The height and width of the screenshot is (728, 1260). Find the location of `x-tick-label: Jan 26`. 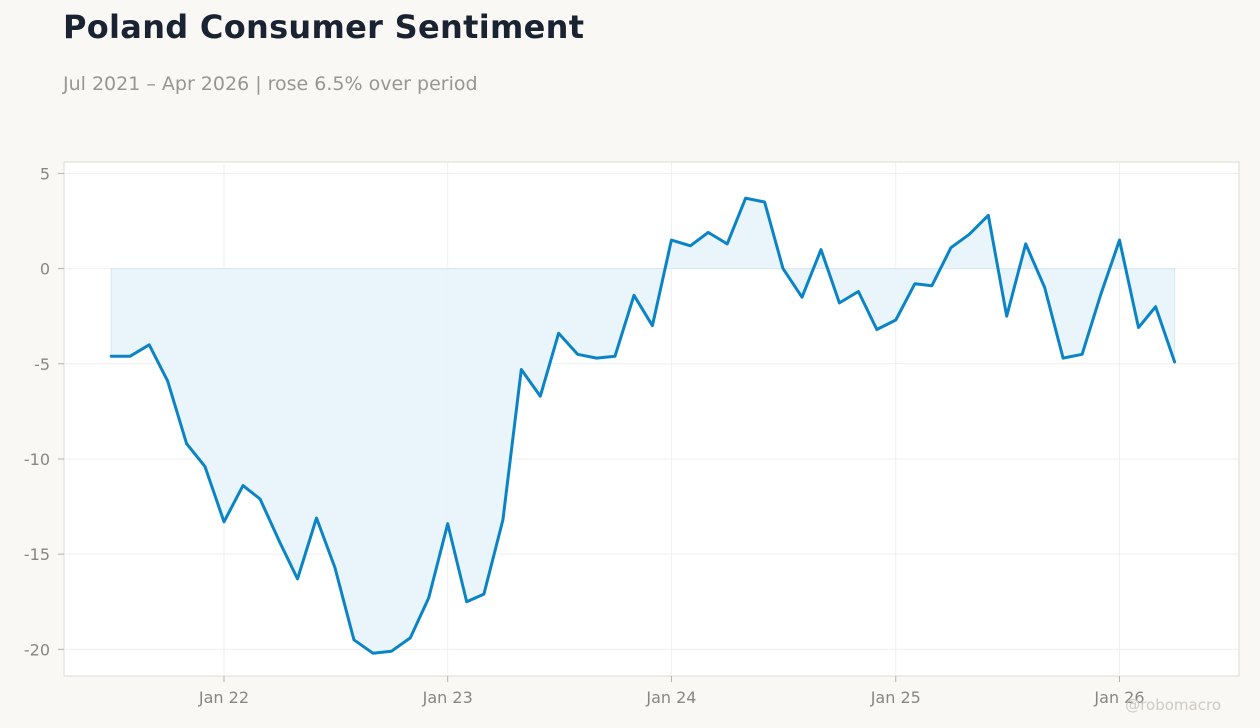

x-tick-label: Jan 26 is located at coordinates (1118, 697).